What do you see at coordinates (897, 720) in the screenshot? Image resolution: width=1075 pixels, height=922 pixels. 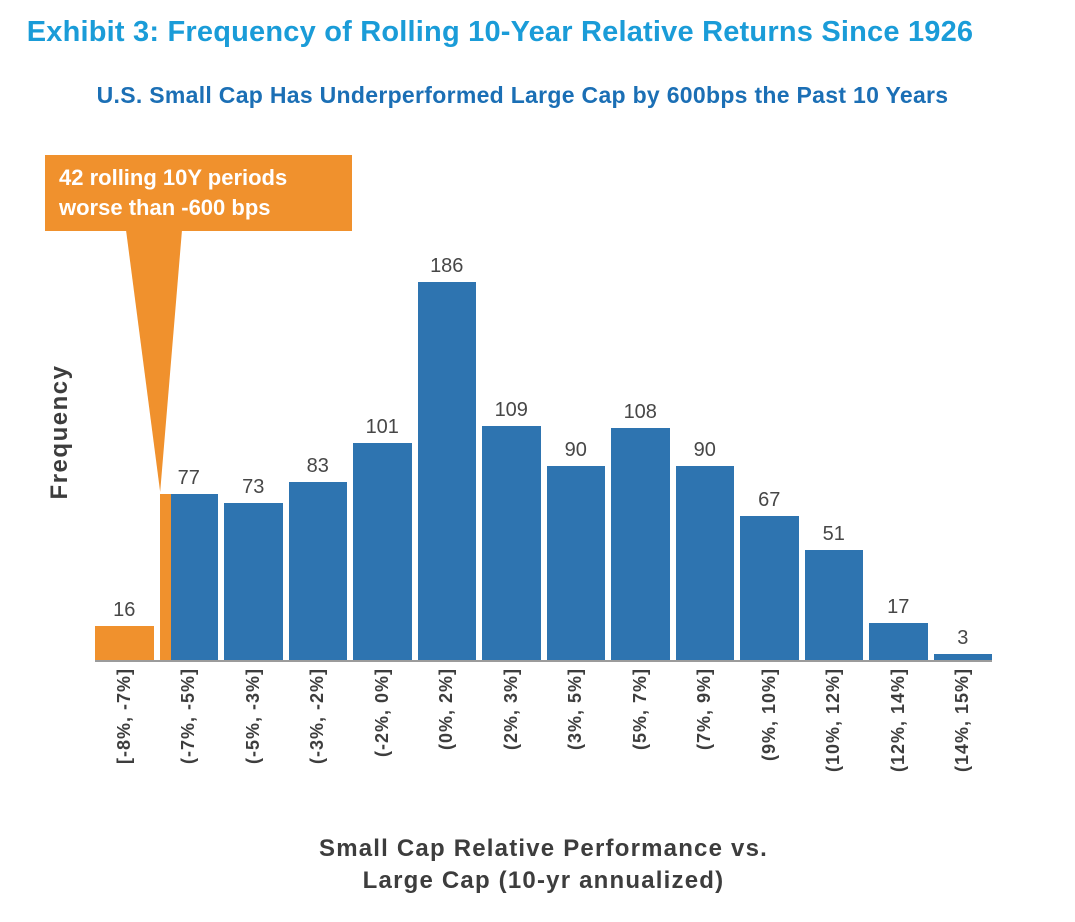 I see `x-tick-label: (12%, 14%]` at bounding box center [897, 720].